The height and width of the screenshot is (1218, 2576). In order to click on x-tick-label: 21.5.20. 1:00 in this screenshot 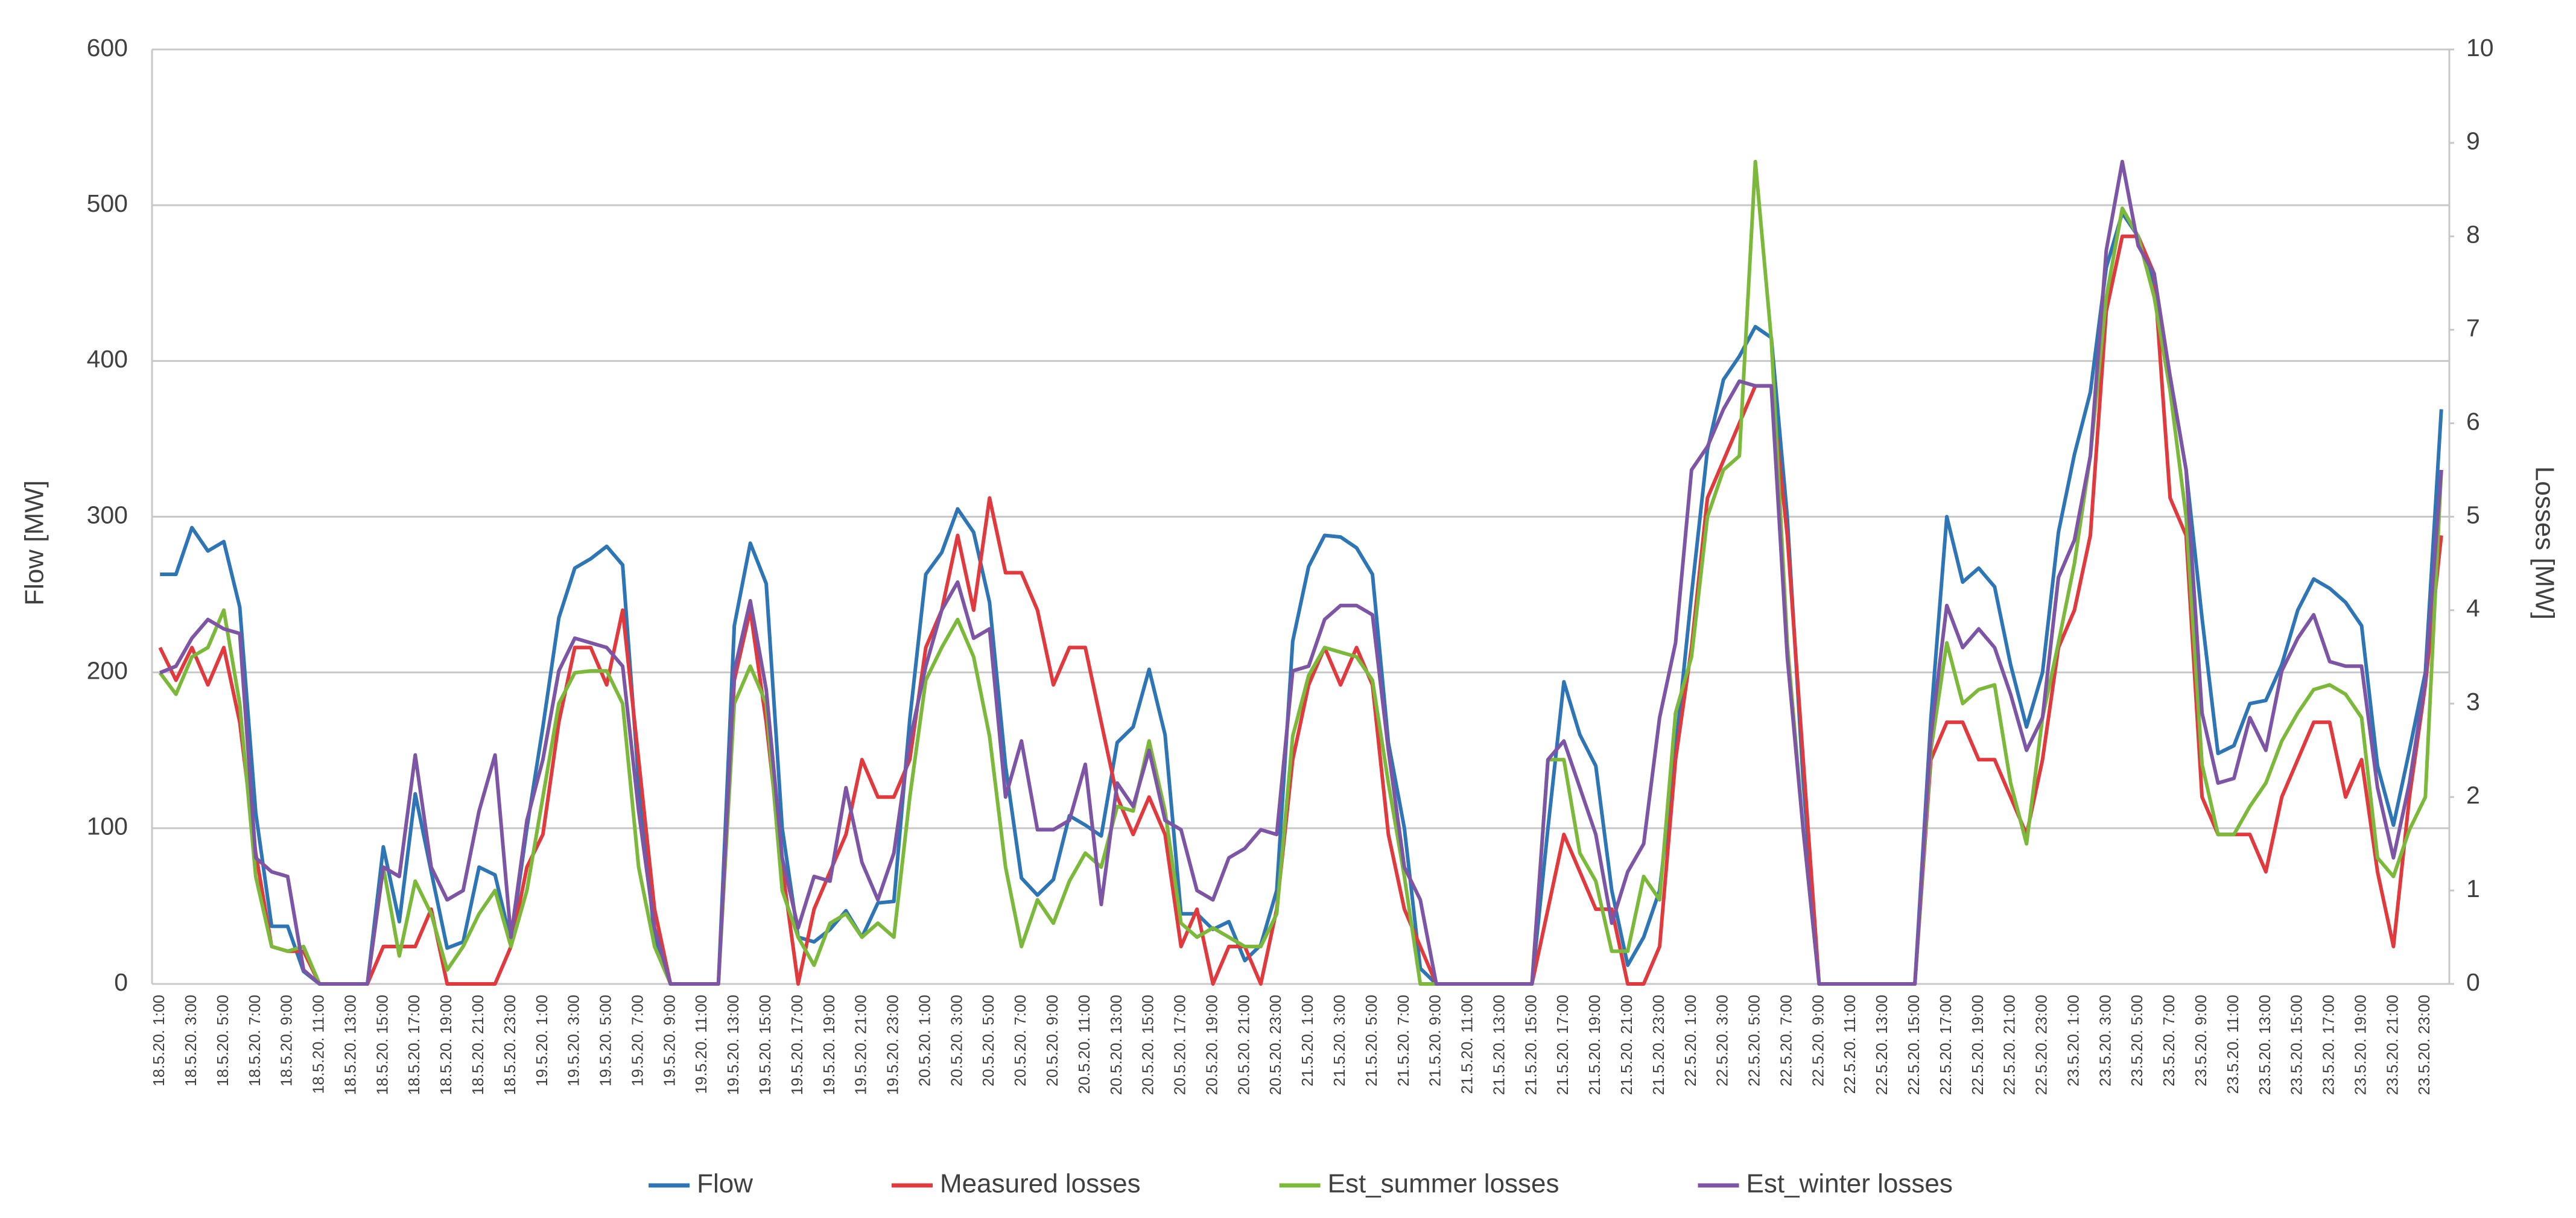, I will do `click(1307, 1040)`.